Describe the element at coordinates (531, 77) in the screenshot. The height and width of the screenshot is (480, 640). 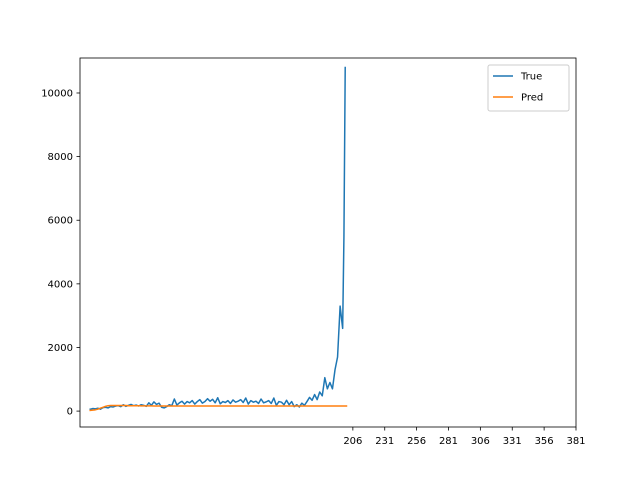
I see `legend-label-true: True` at that location.